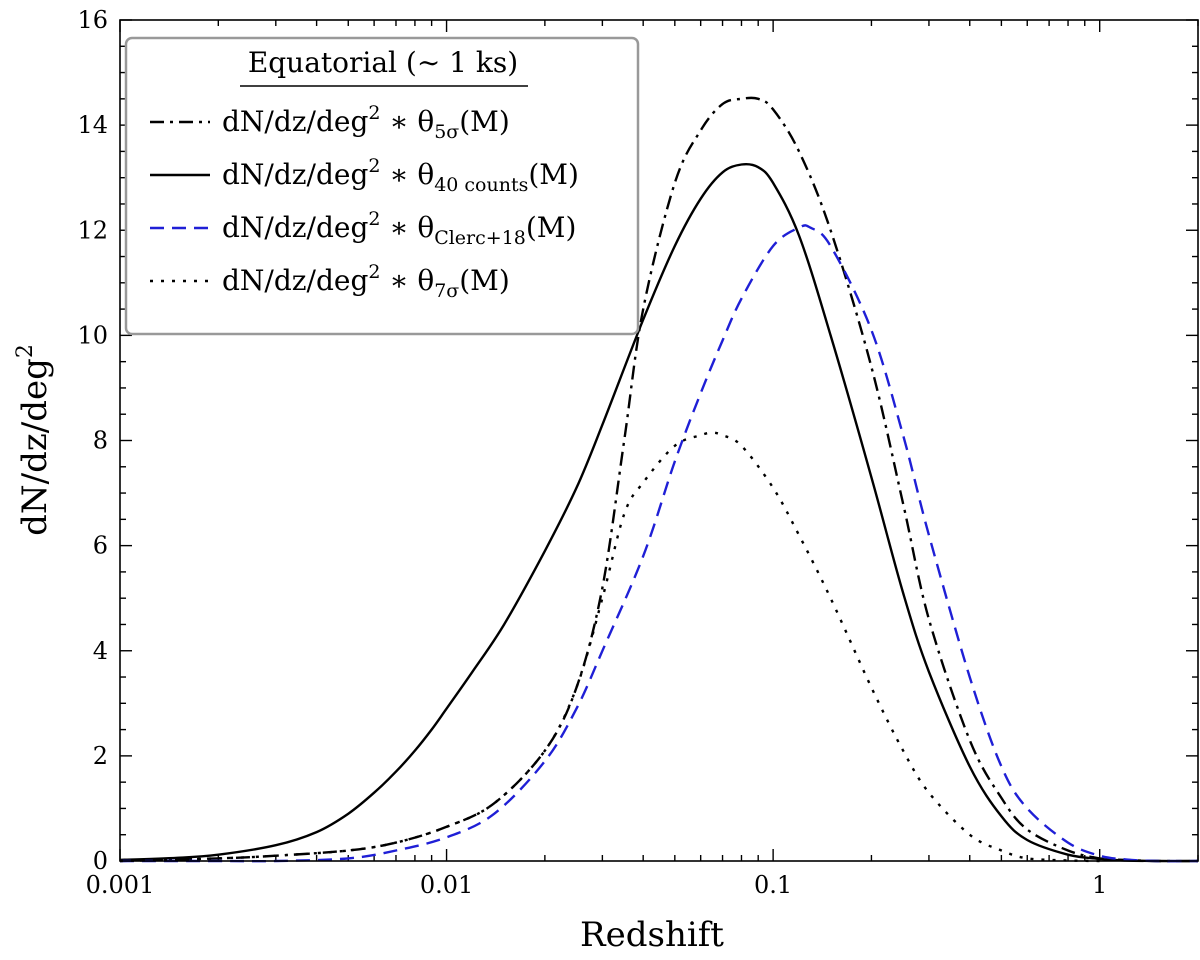  I want to click on y-tick-label: 16, so click(92, 20).